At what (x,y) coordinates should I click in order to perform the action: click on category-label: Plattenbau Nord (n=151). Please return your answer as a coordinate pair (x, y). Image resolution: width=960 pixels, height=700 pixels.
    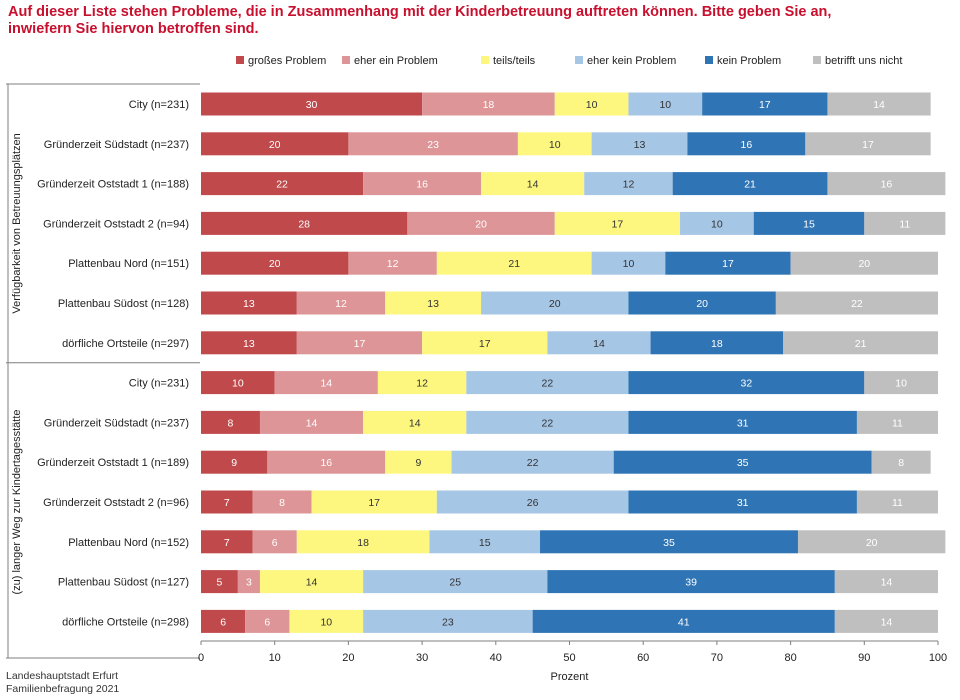
    Looking at the image, I should click on (128, 264).